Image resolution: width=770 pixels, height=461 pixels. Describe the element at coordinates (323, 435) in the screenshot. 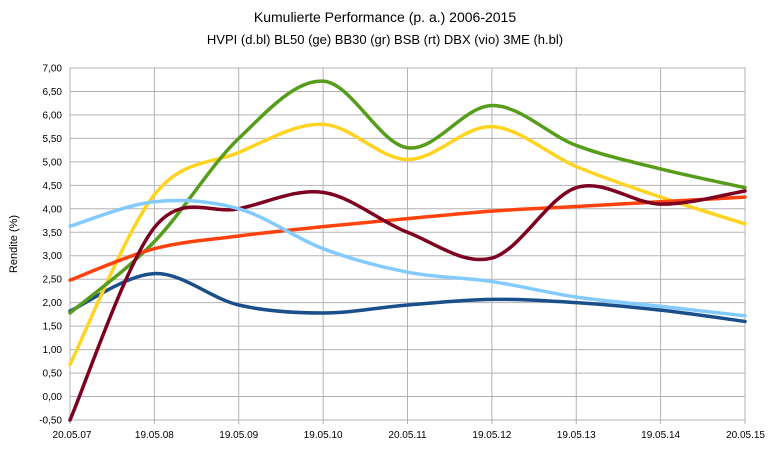

I see `x-tick-label: 19.05.10` at that location.